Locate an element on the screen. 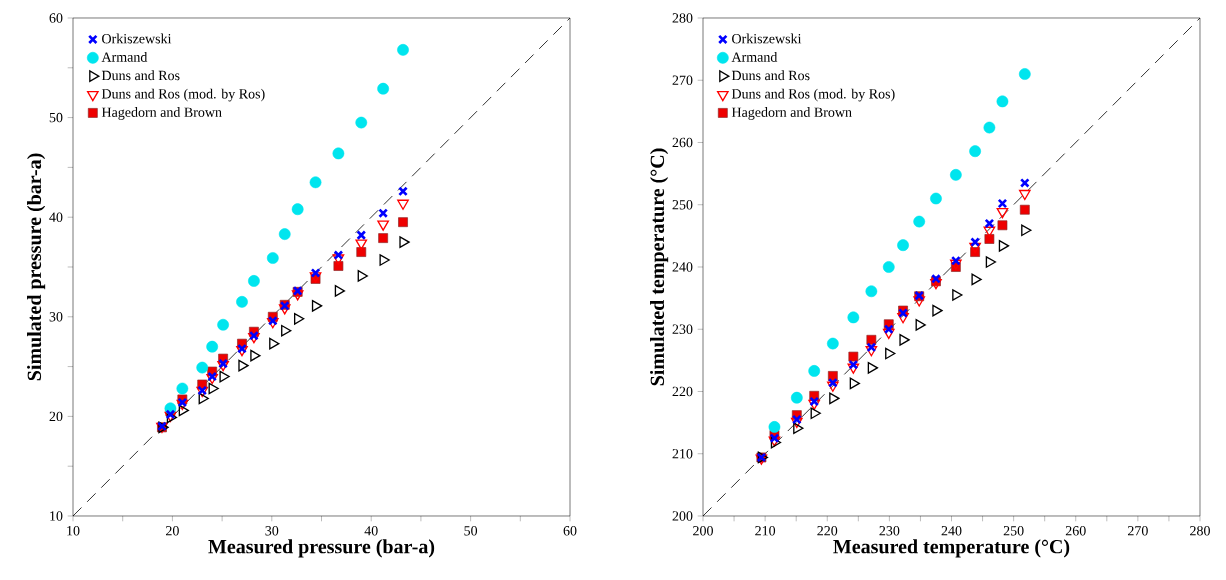 Image resolution: width=1226 pixels, height=580 pixels. y-tick-label: 260 is located at coordinates (682, 142).